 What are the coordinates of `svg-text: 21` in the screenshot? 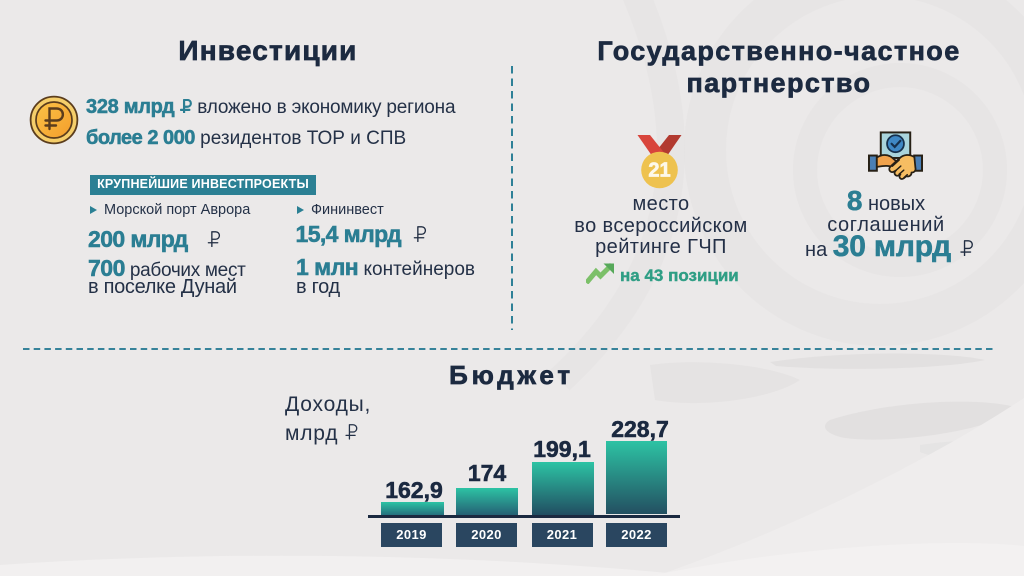 It's located at (659, 171).